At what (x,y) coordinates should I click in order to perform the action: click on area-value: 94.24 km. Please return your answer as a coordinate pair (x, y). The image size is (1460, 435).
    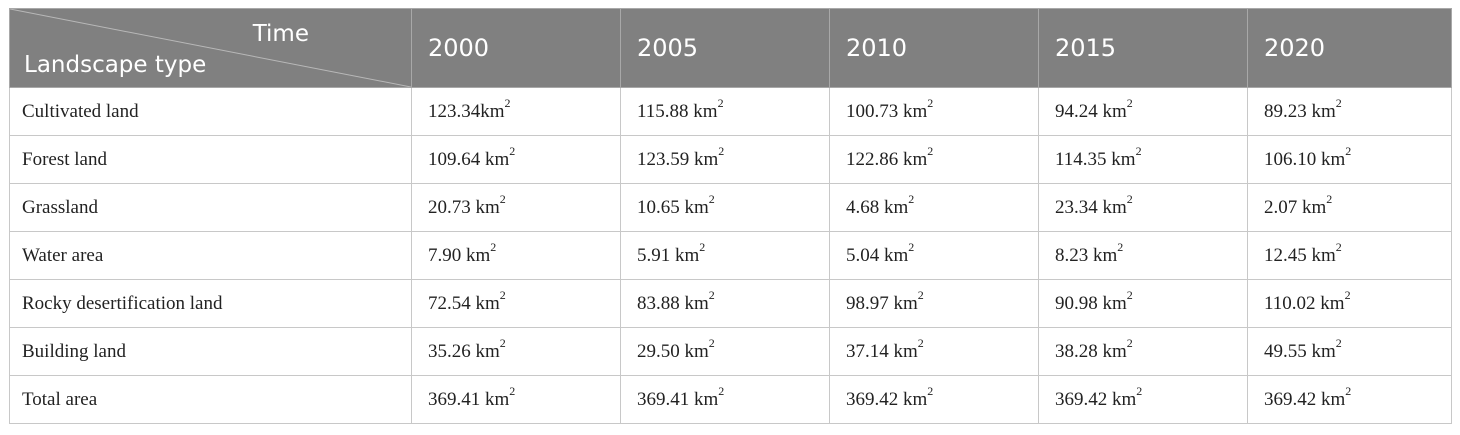
    Looking at the image, I should click on (1091, 111).